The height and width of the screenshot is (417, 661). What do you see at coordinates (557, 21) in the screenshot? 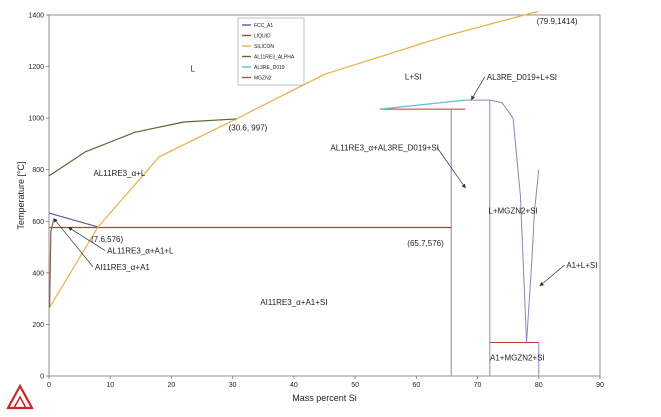
I see `region-label: (79.9,1414)` at bounding box center [557, 21].